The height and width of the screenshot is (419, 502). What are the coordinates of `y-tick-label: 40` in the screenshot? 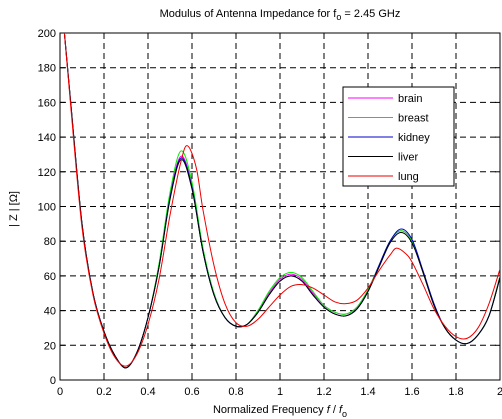 It's located at (50, 312).